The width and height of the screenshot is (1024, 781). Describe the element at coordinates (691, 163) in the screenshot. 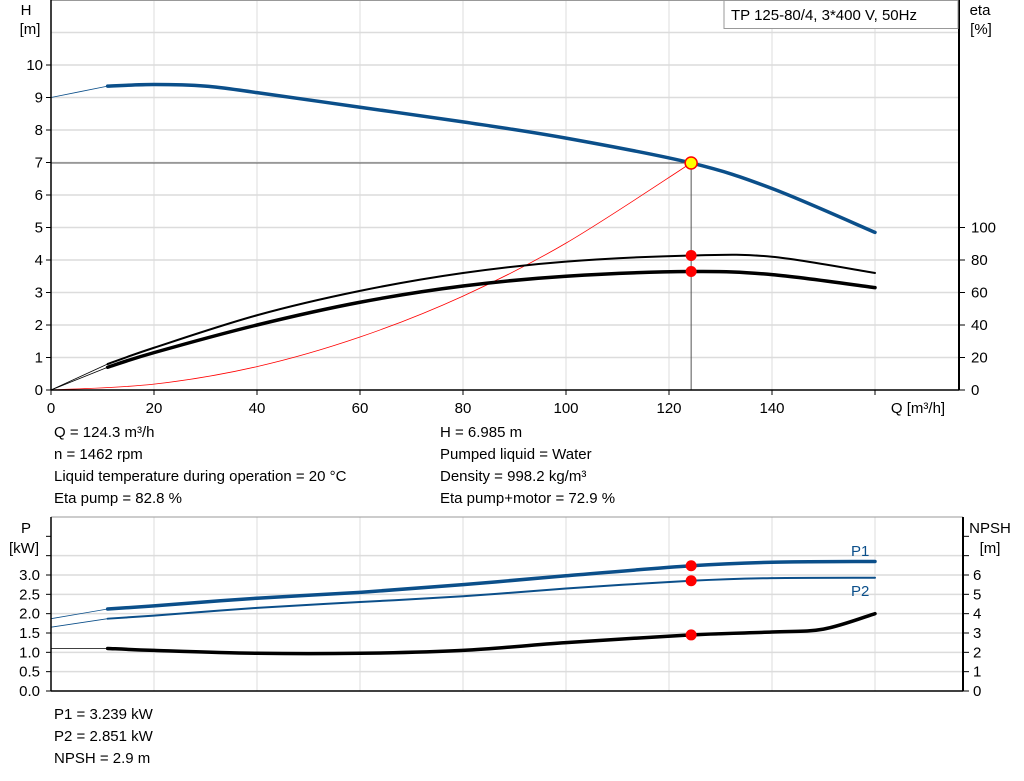

I see `duty-point-marker` at that location.